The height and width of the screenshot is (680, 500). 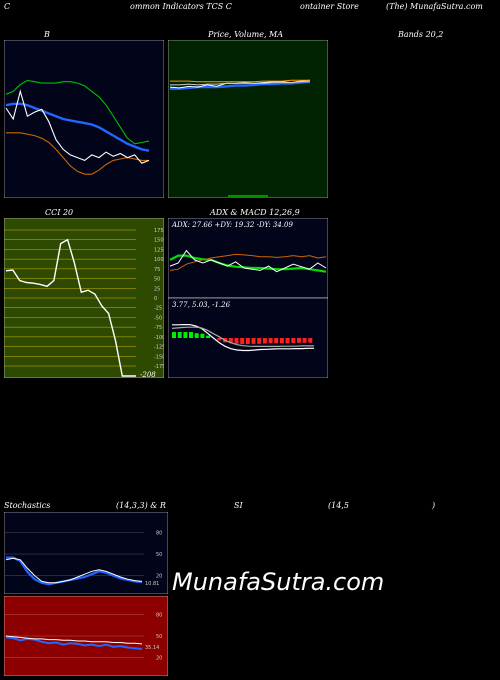 I want to click on stoch-last-value: 10.81, so click(x=152, y=584).